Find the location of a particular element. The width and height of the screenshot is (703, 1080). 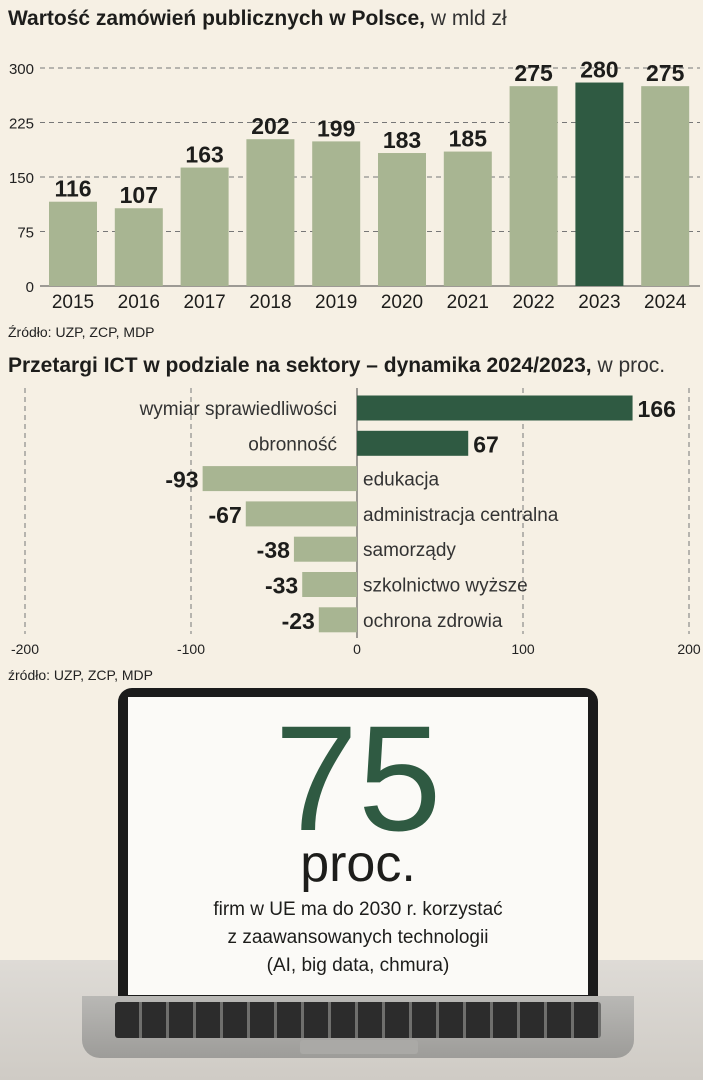

chart1-value-label: 202 is located at coordinates (270, 126).